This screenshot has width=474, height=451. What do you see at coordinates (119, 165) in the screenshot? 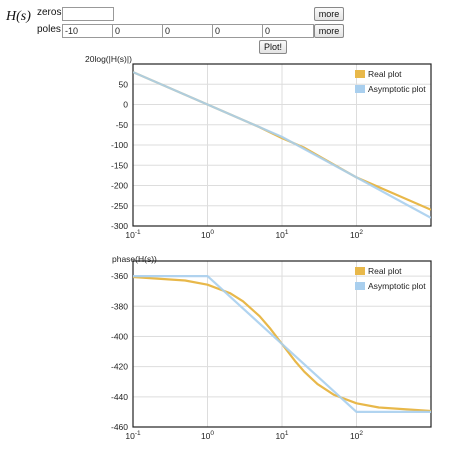
I see `mag-ytick-label: -150` at bounding box center [119, 165].